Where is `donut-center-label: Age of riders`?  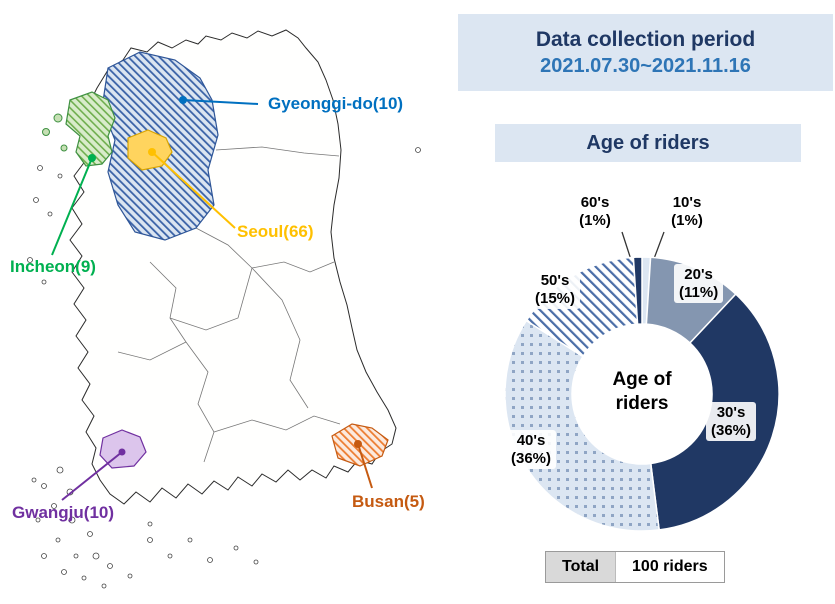 donut-center-label: Age of riders is located at coordinates (642, 391).